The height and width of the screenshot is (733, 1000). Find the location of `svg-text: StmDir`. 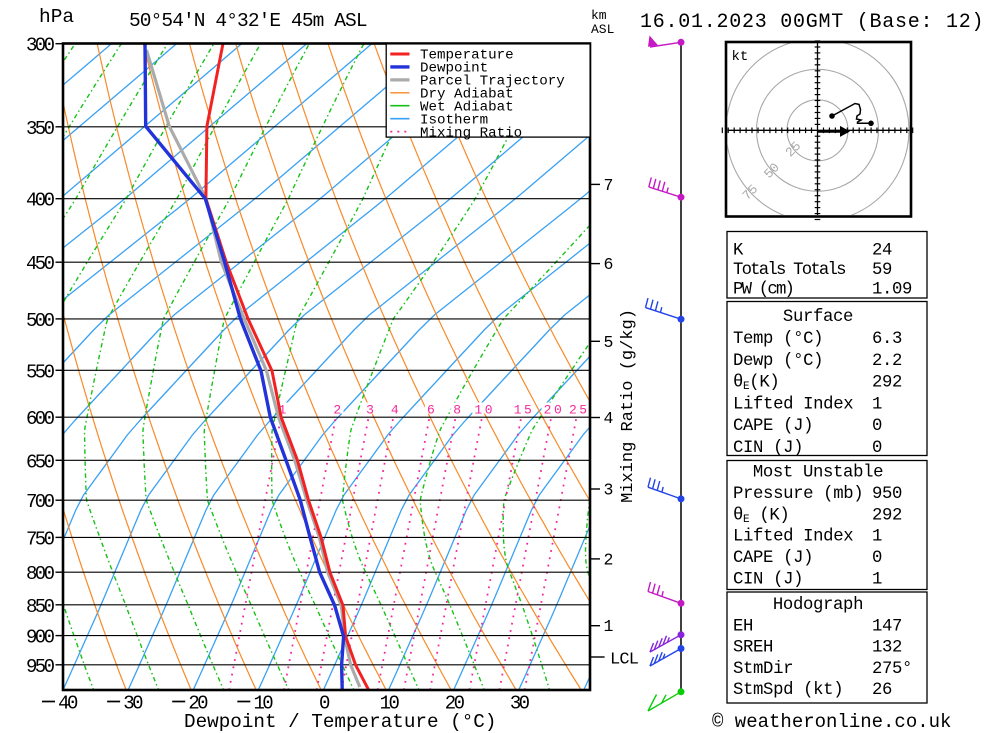

svg-text: StmDir is located at coordinates (763, 669).